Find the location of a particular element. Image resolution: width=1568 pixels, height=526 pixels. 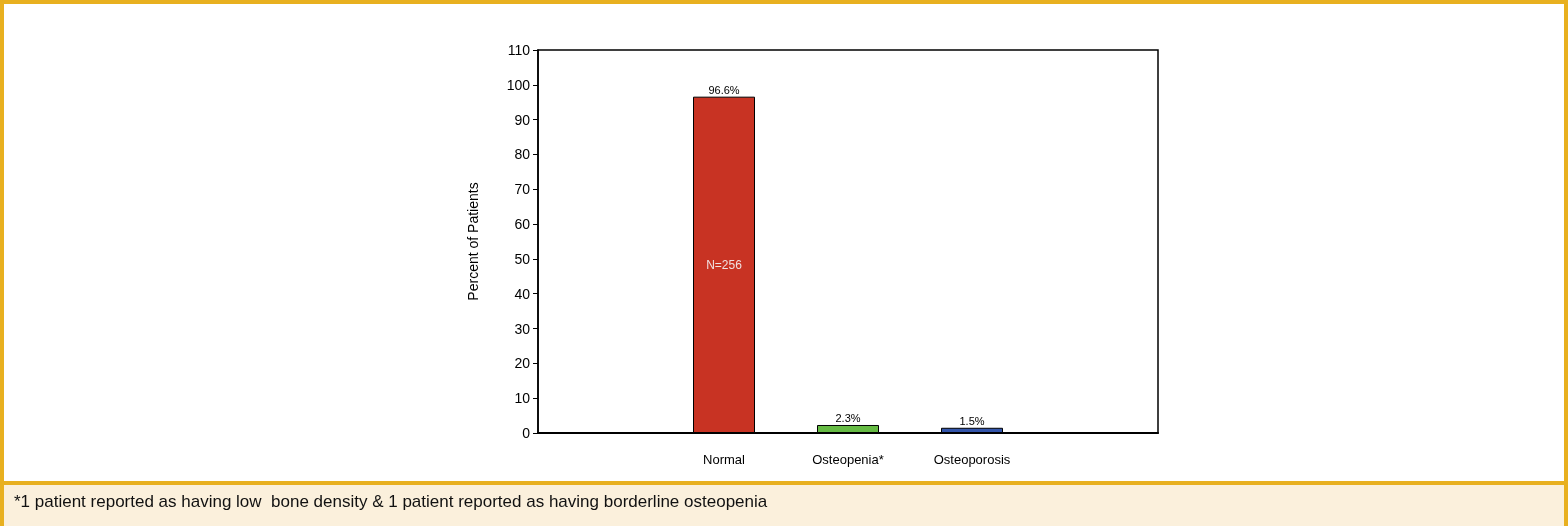

y-axis-title: Percent of Patients is located at coordinates (473, 241).